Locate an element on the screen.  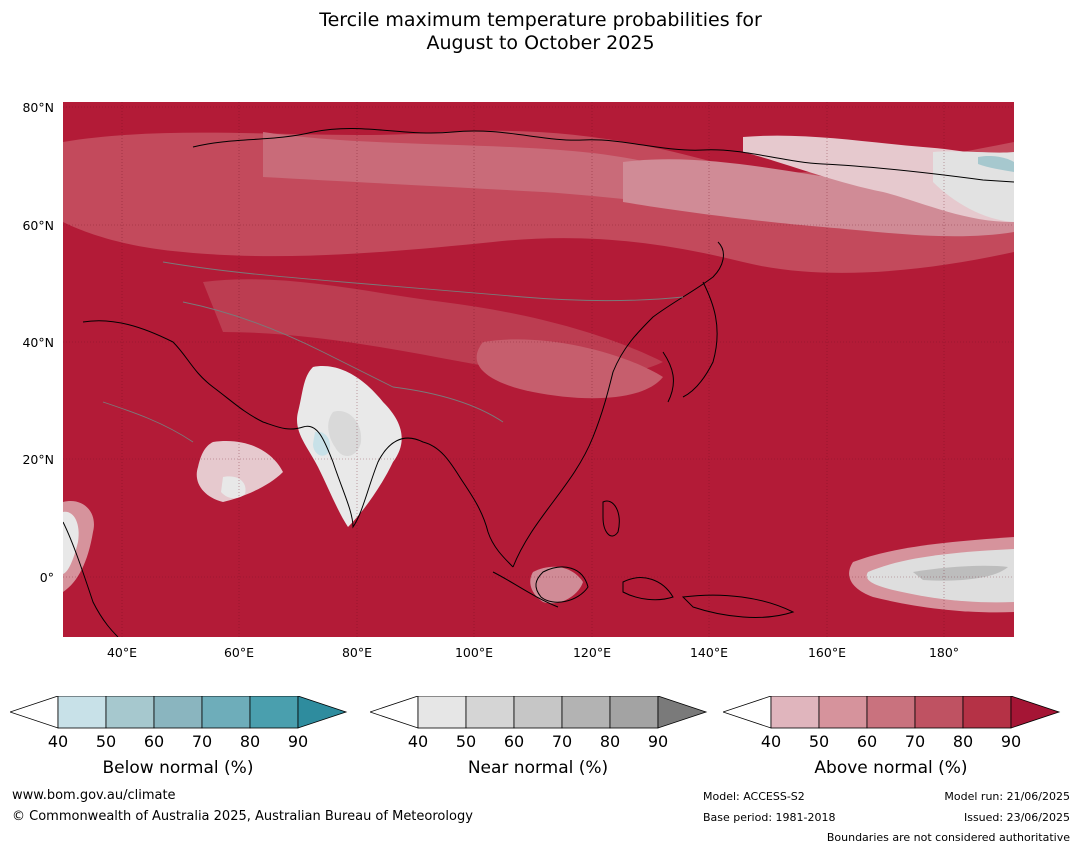
region-india-below is located at coordinates (322, 443).